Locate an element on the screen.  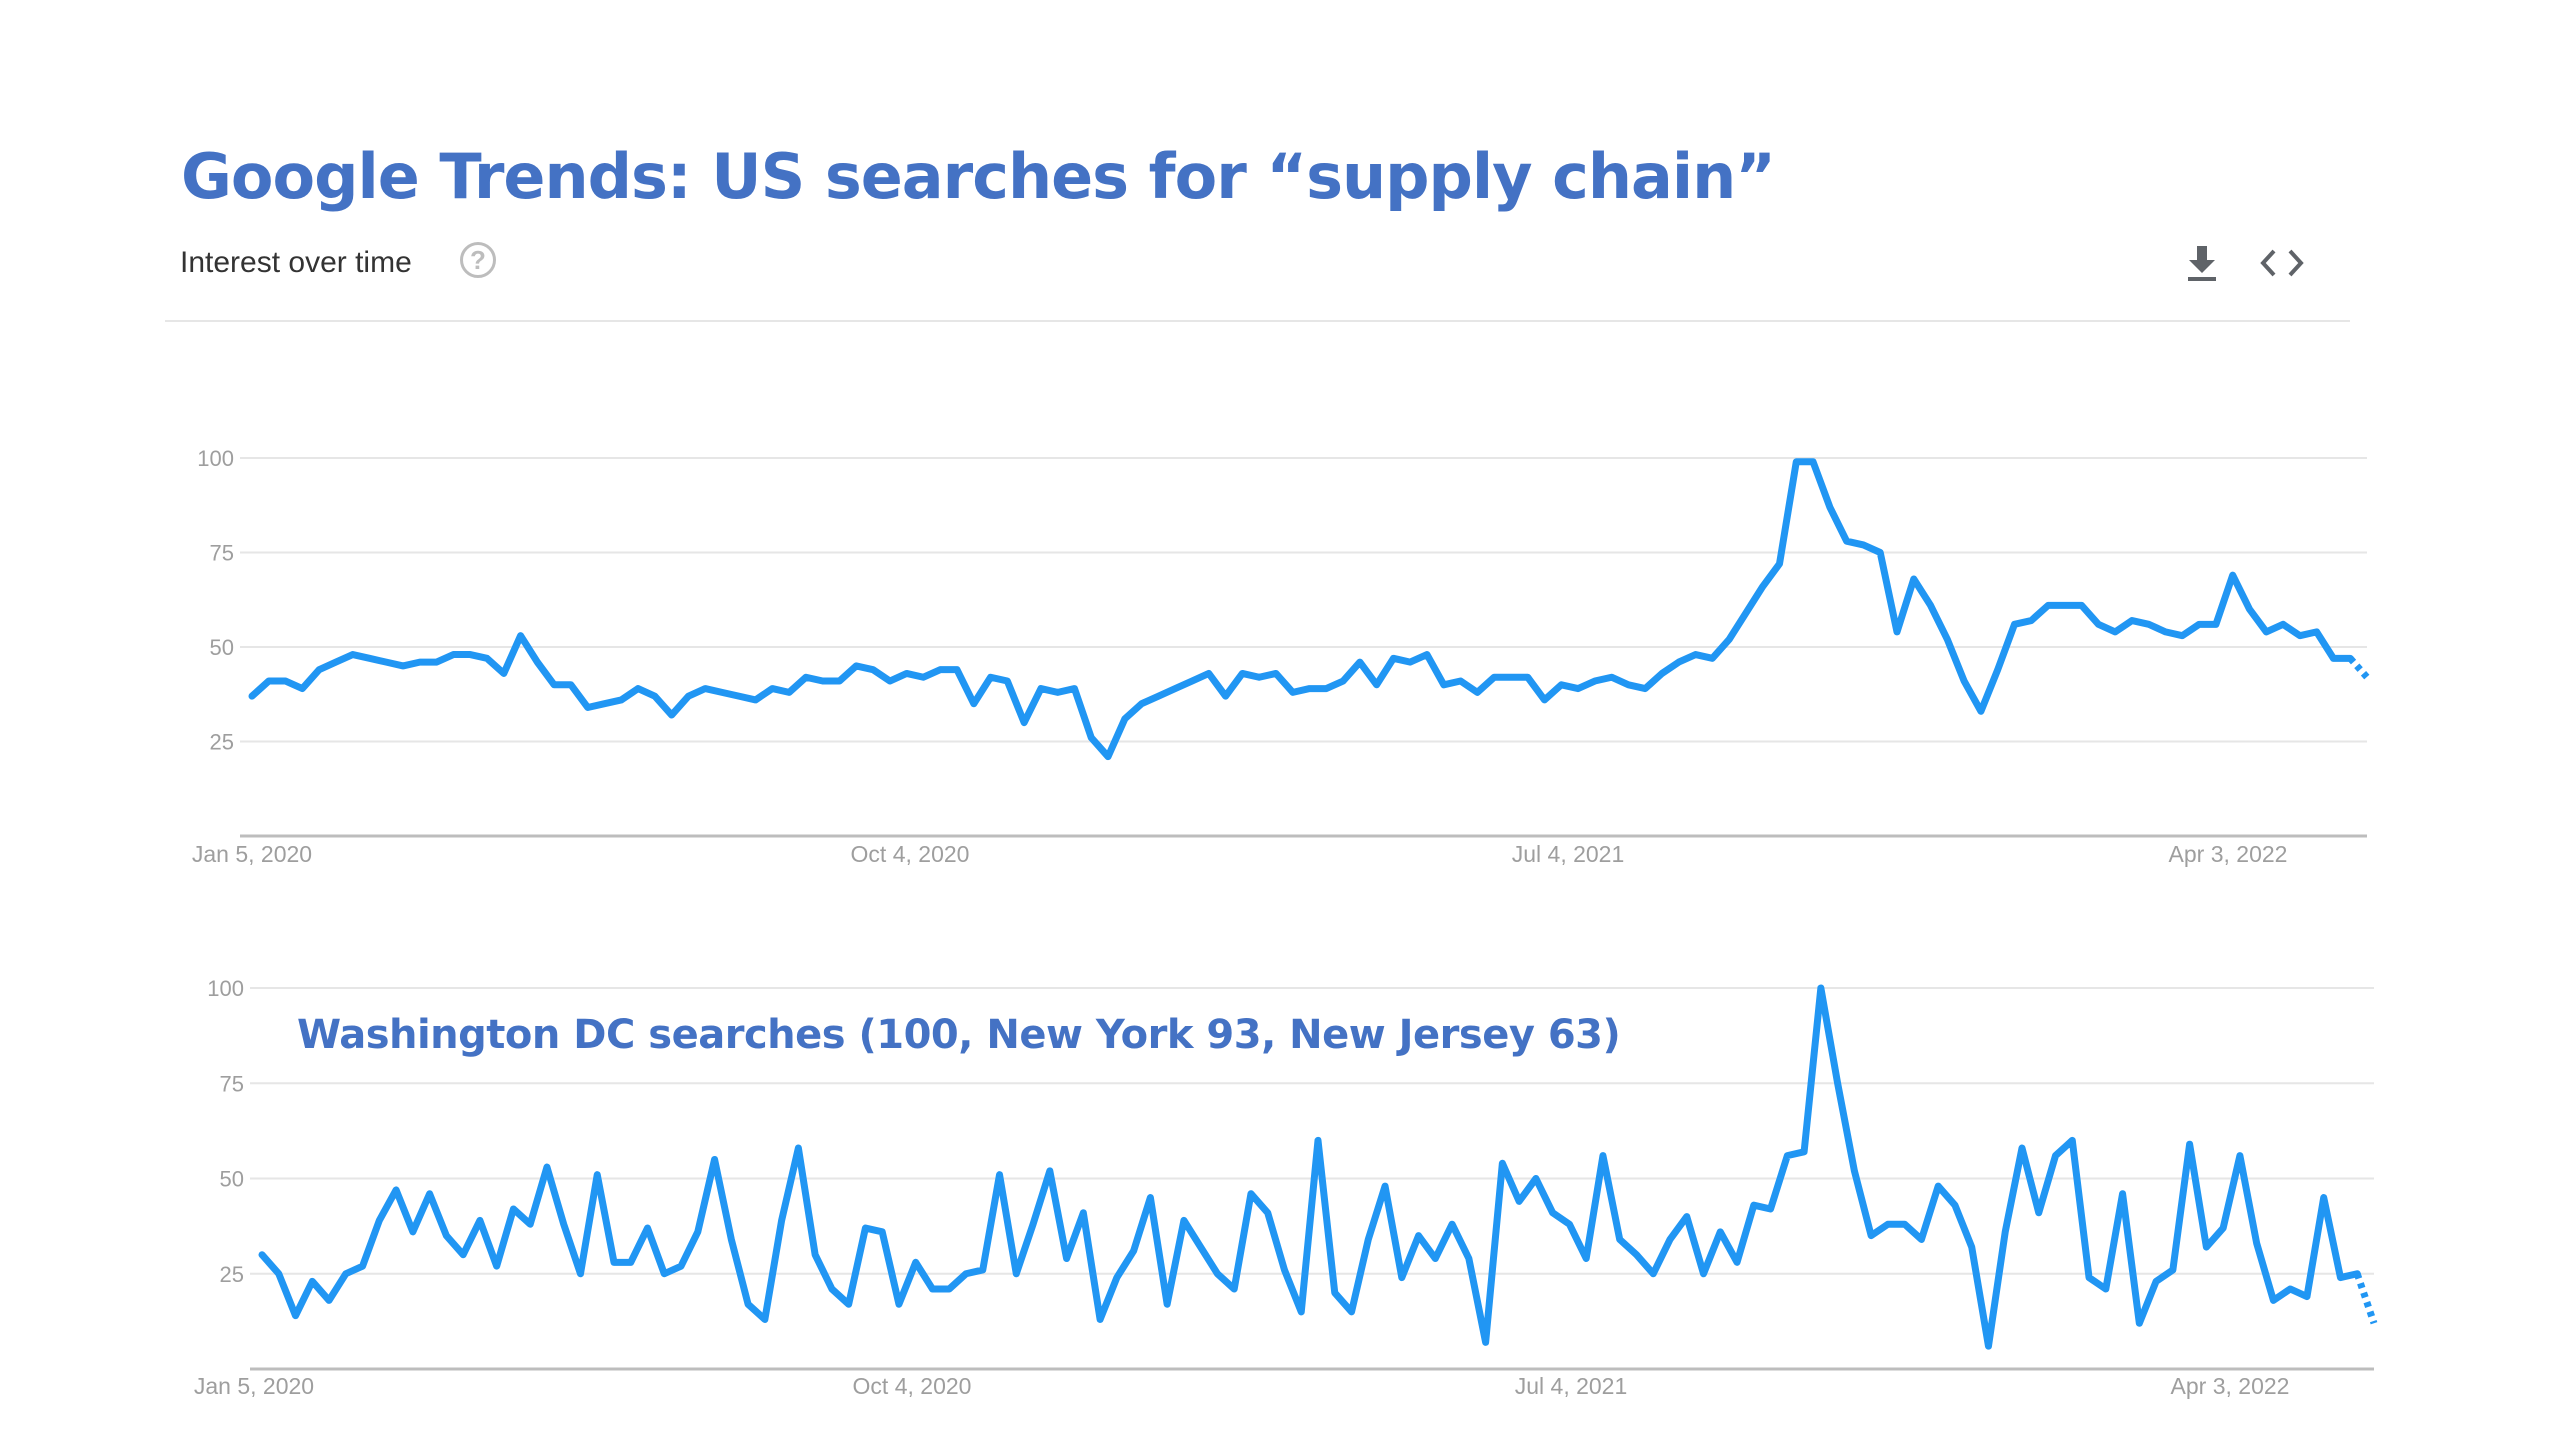
chart-subtitle: Interest over time is located at coordinates (296, 262).